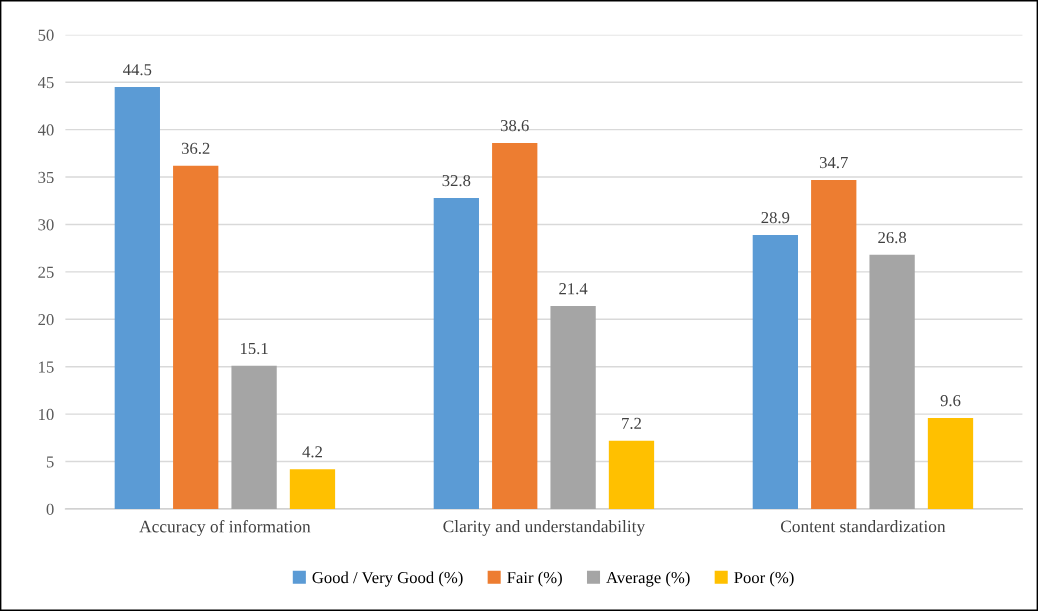 This screenshot has height=611, width=1038. I want to click on data-label: 15.1, so click(254, 348).